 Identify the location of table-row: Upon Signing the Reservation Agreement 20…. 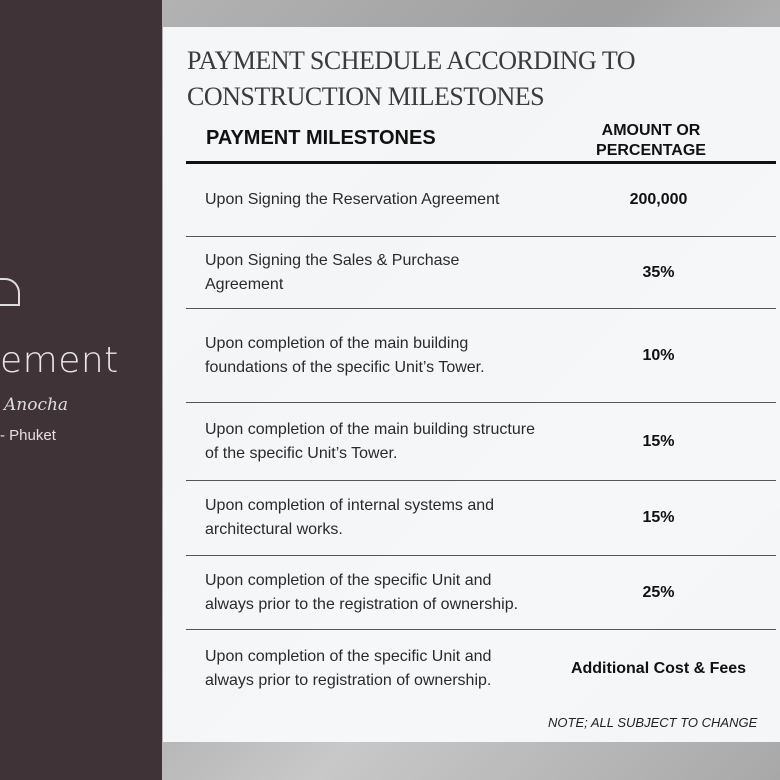
(481, 200).